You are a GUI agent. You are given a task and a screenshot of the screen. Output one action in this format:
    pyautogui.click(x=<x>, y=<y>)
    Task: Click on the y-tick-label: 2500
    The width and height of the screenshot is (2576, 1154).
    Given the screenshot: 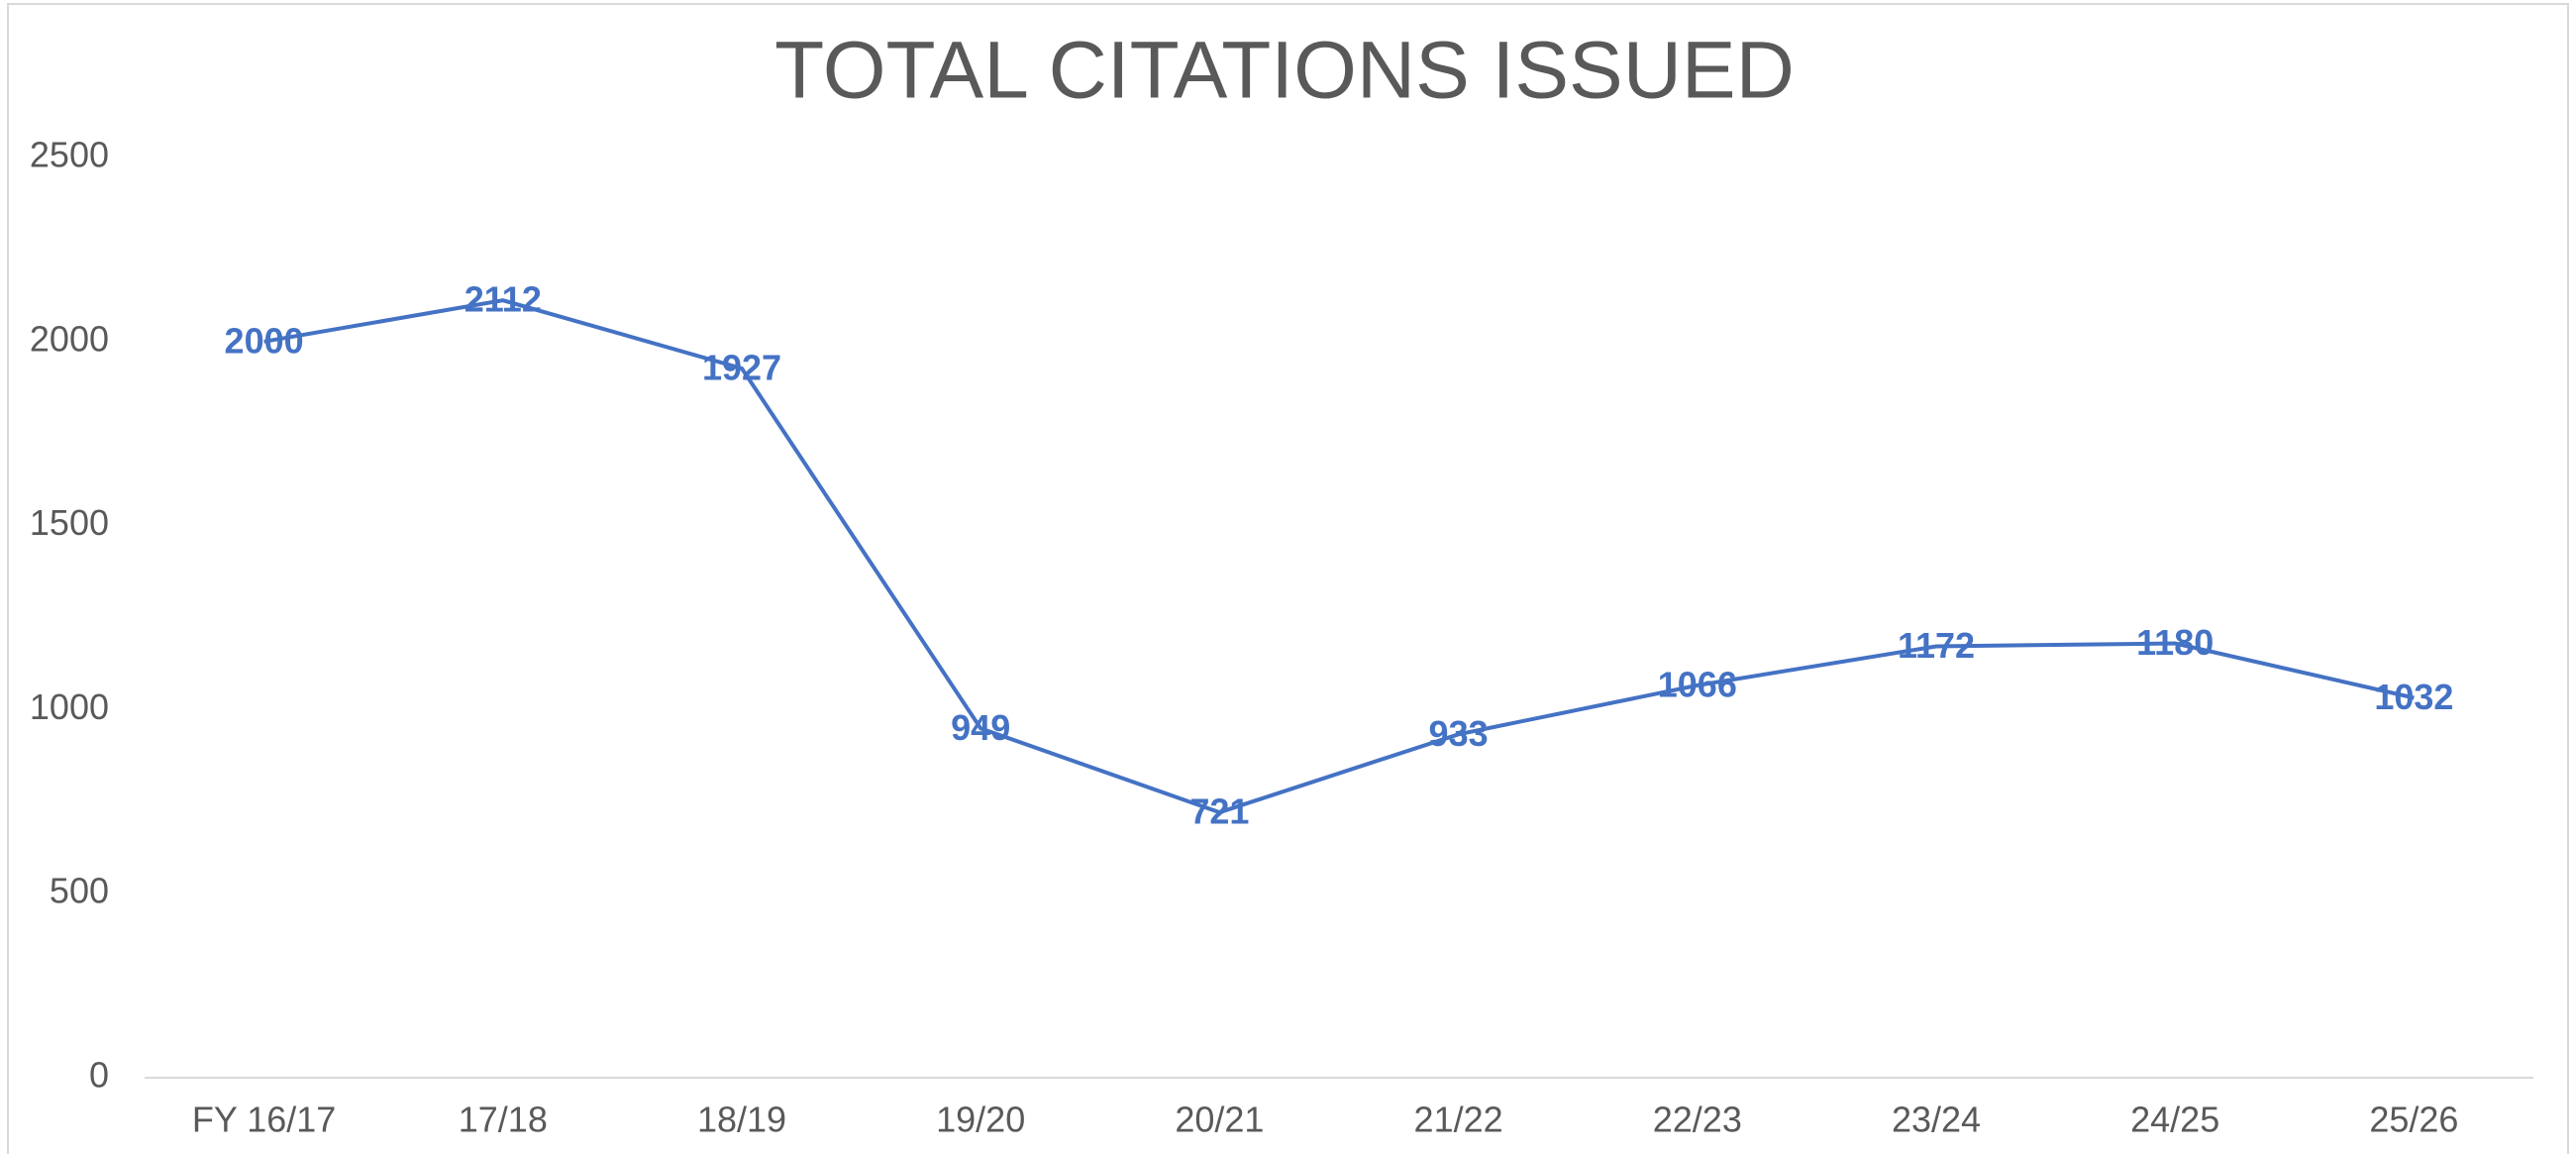 What is the action you would take?
    pyautogui.click(x=69, y=155)
    